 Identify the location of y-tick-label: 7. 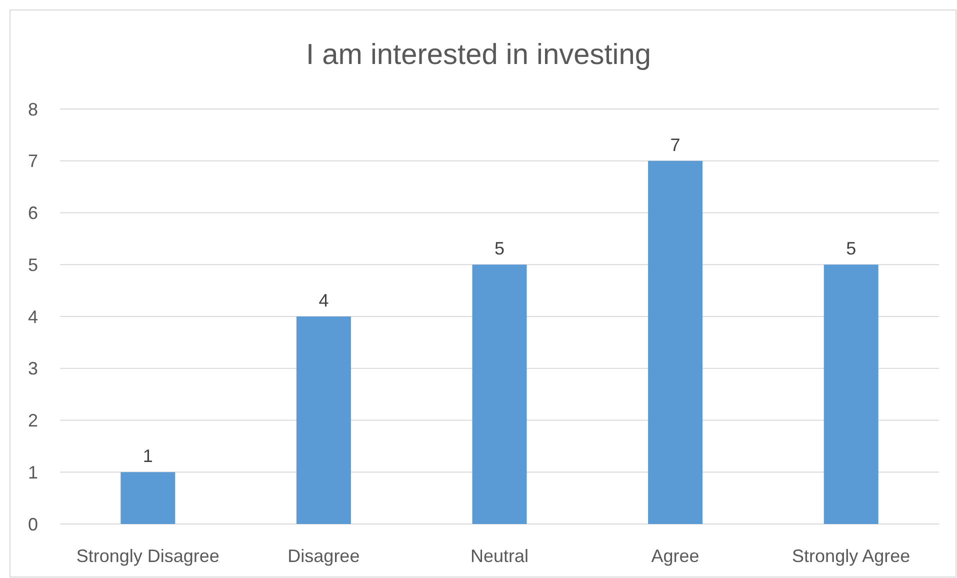
(33, 161).